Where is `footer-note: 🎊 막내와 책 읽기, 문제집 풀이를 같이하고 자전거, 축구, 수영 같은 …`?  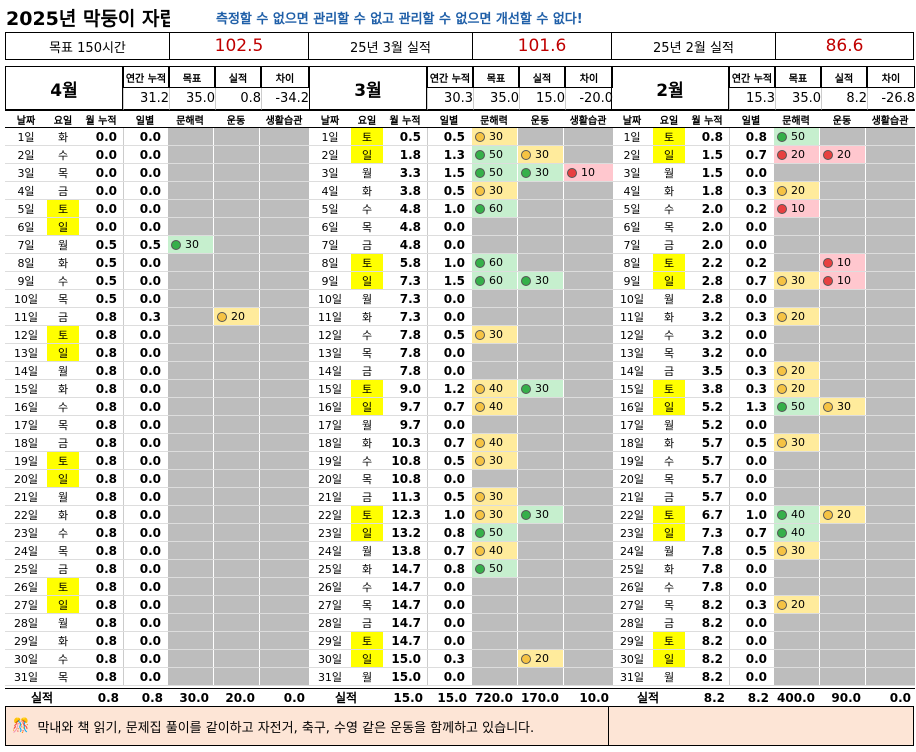 footer-note: 🎊 막내와 책 읽기, 문제집 풀이를 같이하고 자전거, 축구, 수영 같은 … is located at coordinates (459, 726).